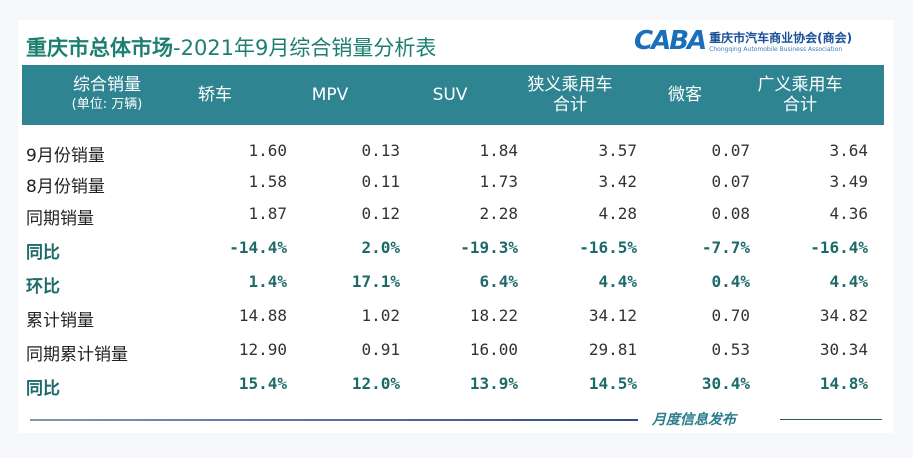 The height and width of the screenshot is (458, 913). I want to click on table-cell: 0.70, so click(730, 315).